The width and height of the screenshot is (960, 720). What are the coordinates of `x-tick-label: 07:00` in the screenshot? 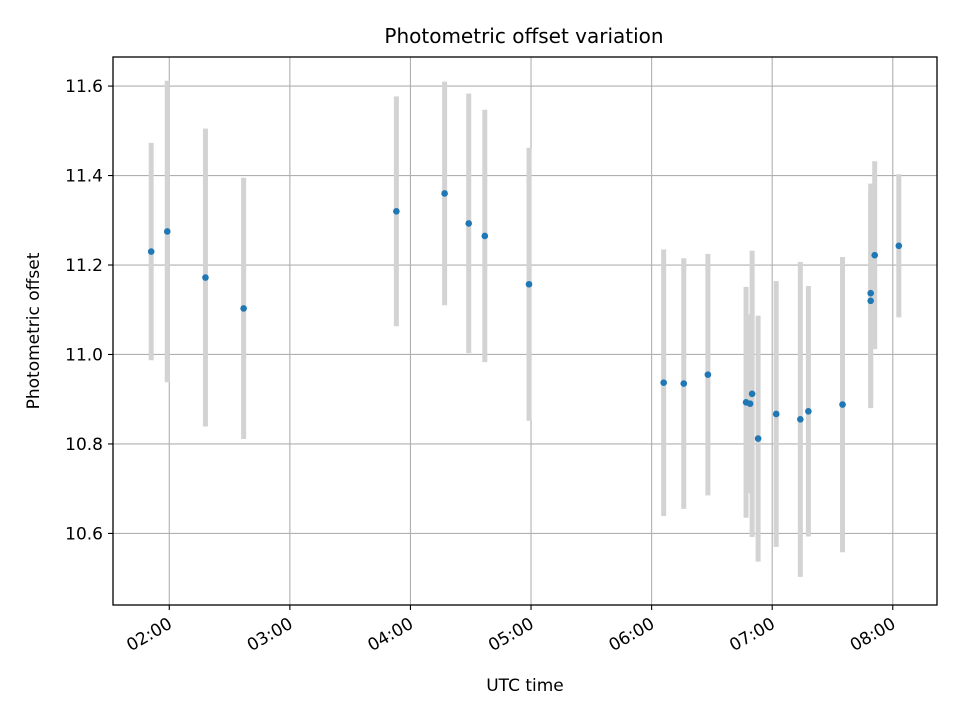 It's located at (752, 635).